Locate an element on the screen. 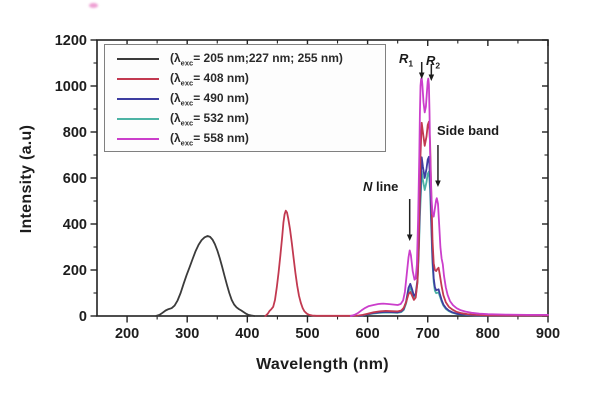  y-tick-label: 800 is located at coordinates (75, 133).